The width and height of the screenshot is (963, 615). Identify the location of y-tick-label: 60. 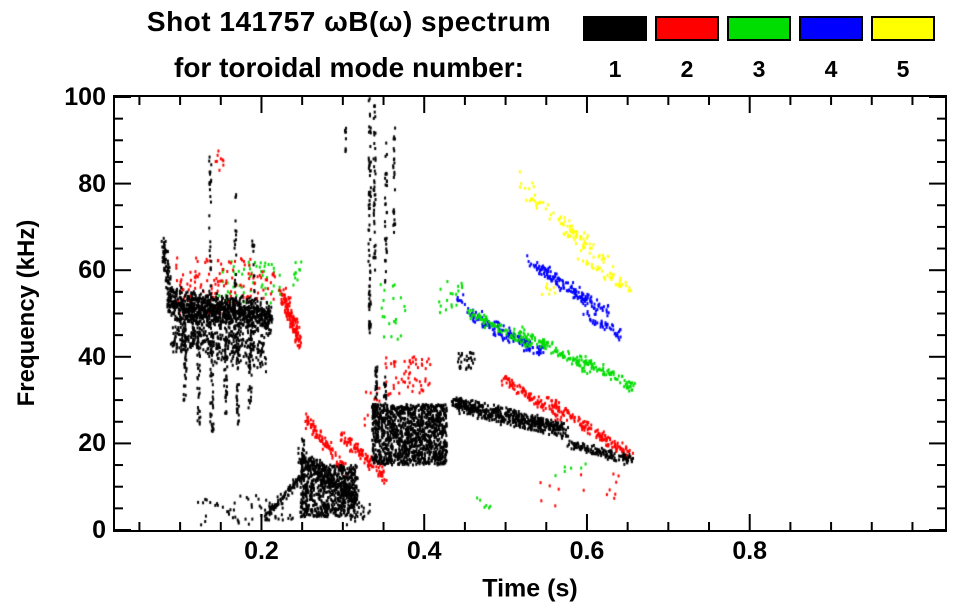
(92, 270).